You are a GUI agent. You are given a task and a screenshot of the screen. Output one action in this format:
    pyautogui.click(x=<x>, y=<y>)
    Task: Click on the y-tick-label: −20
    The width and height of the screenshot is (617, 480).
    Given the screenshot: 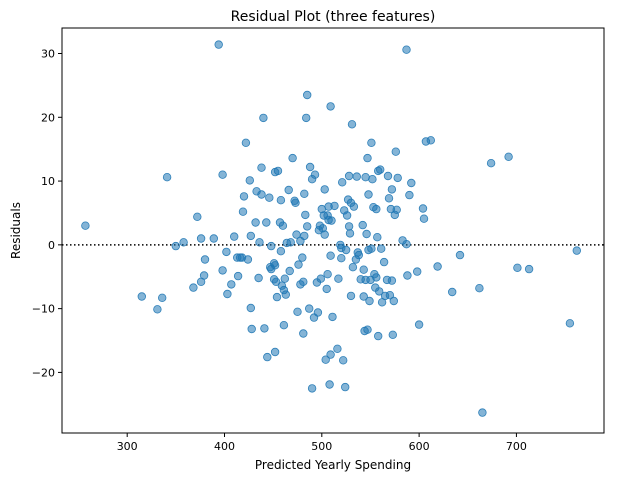 What is the action you would take?
    pyautogui.click(x=43, y=372)
    